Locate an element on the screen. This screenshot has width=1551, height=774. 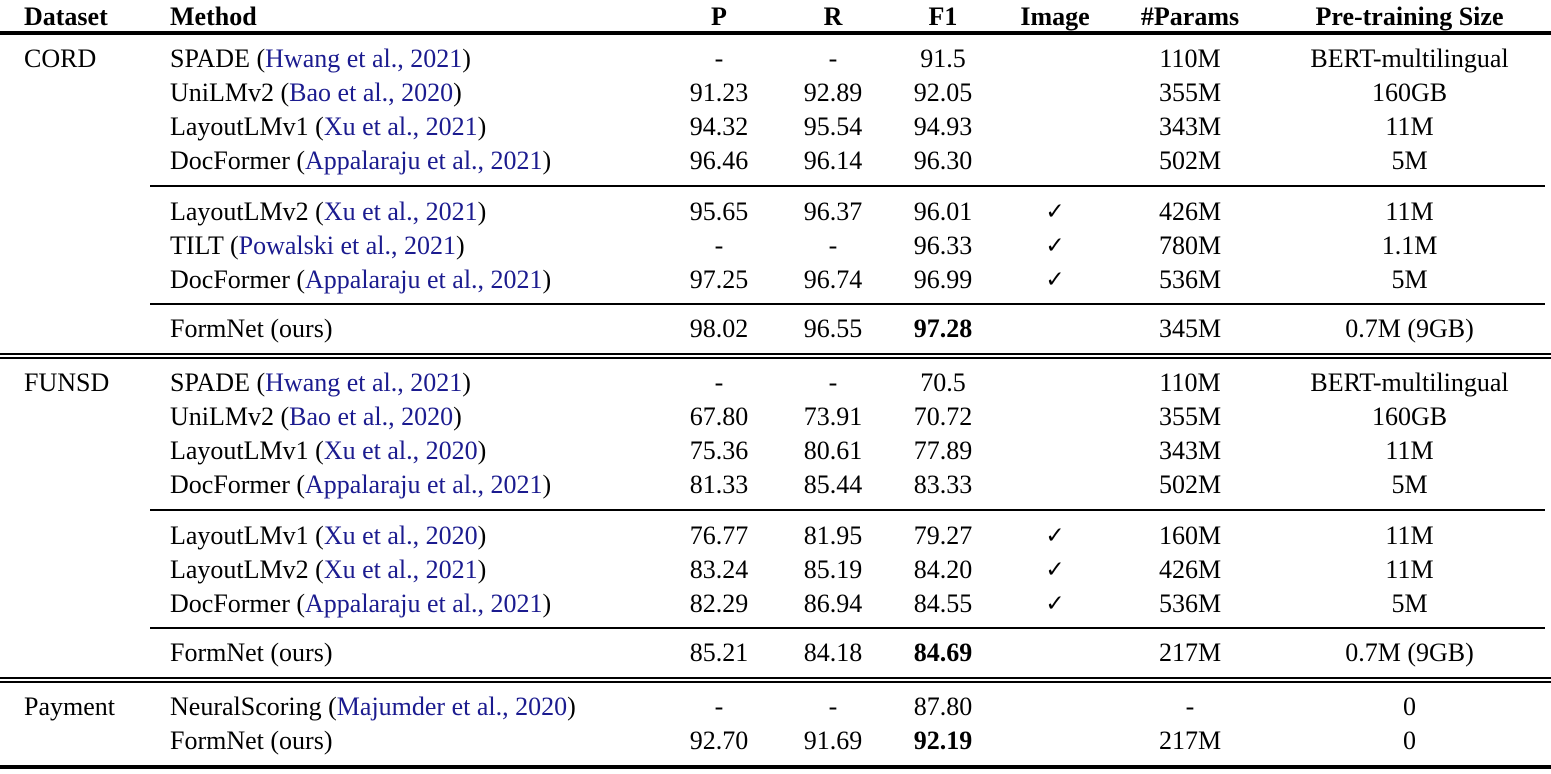
cell-r: 81.95 is located at coordinates (833, 536).